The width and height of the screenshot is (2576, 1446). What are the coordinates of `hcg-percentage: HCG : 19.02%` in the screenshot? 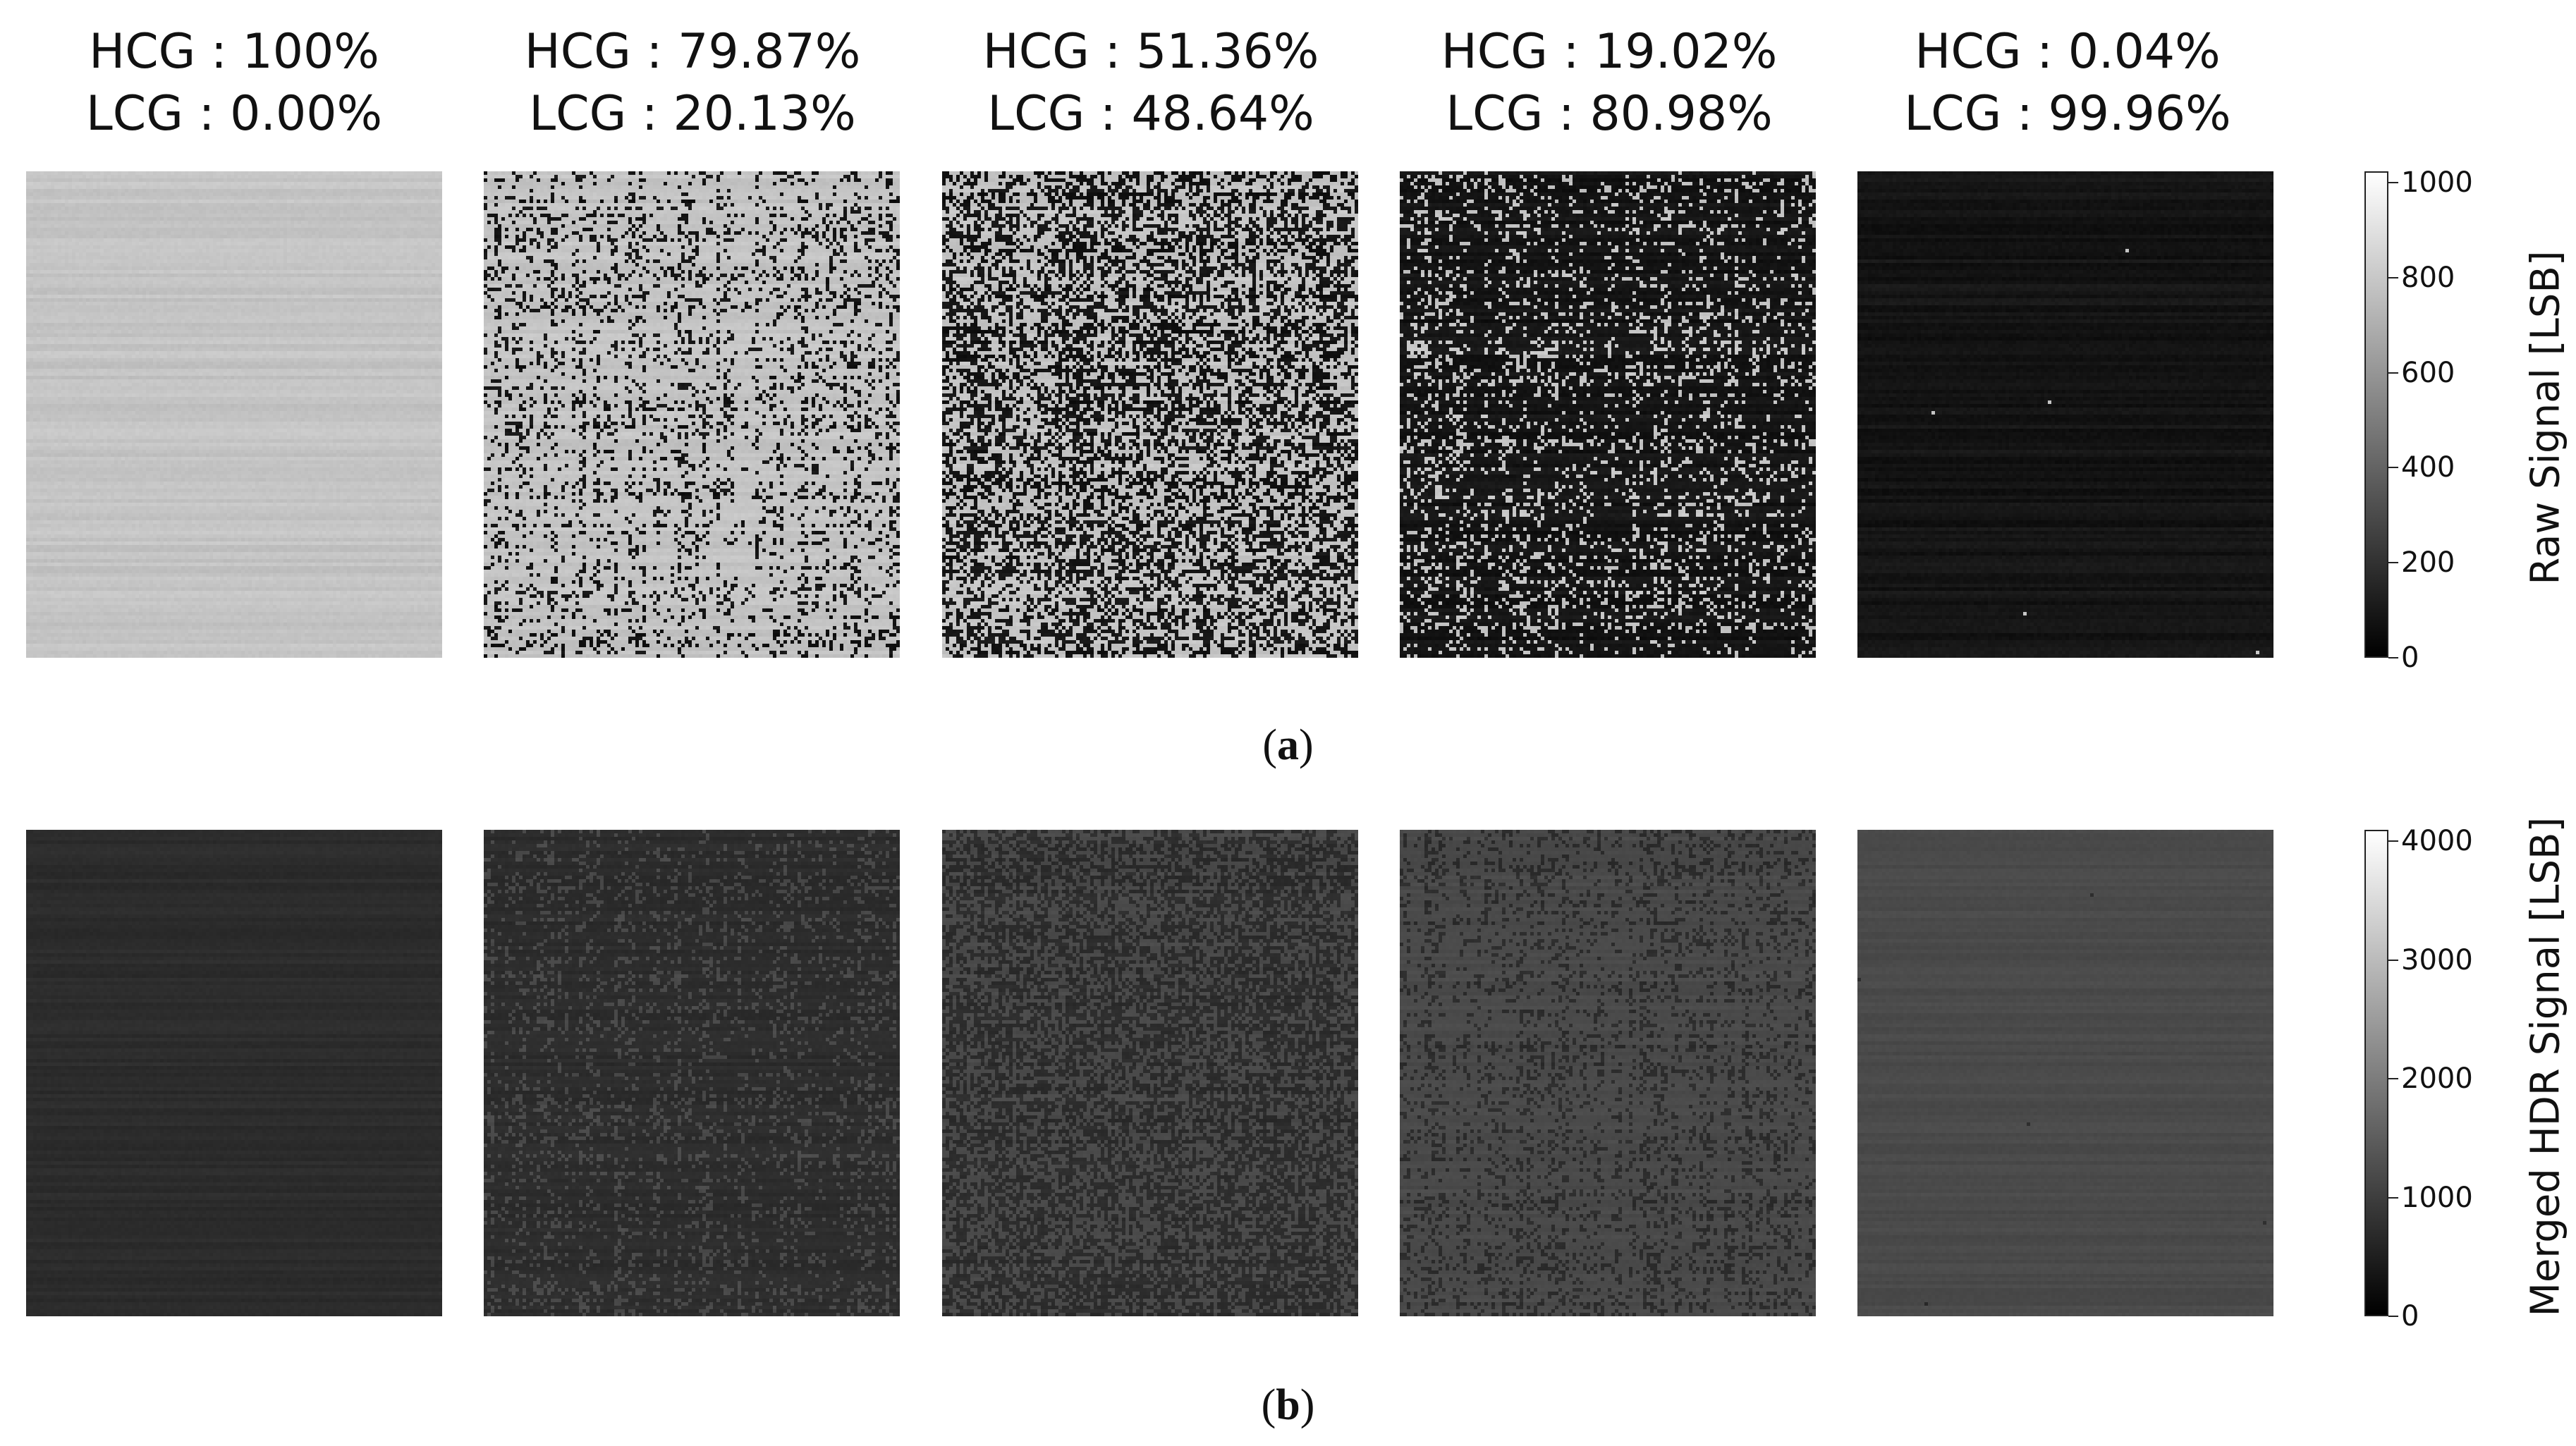 It's located at (1610, 52).